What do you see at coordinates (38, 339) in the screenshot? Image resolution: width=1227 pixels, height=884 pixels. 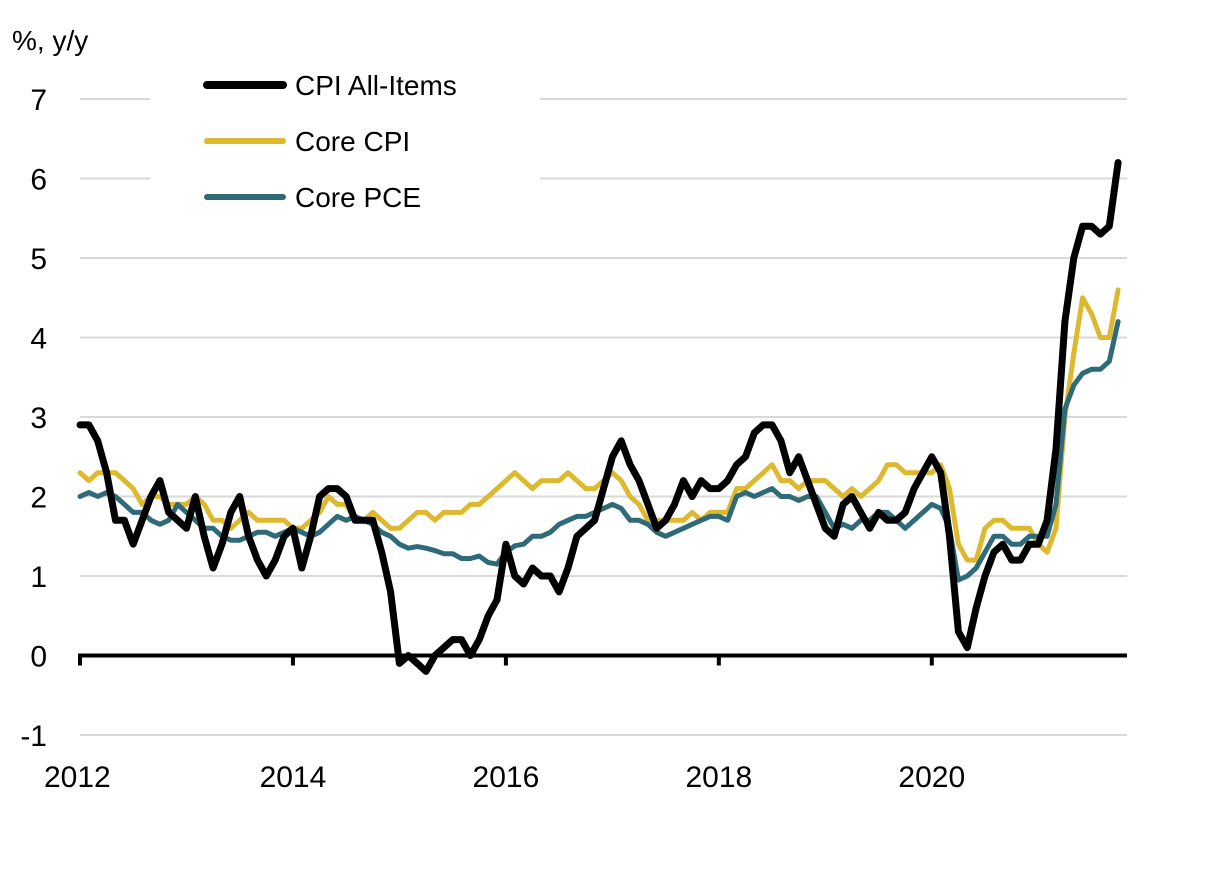 I see `y-tick-label: 4` at bounding box center [38, 339].